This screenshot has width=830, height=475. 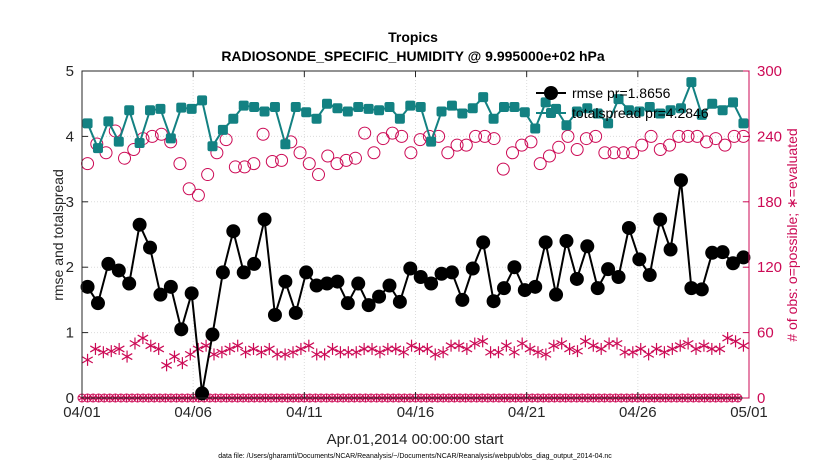 I want to click on x-tick-label: 04/06, so click(x=193, y=412).